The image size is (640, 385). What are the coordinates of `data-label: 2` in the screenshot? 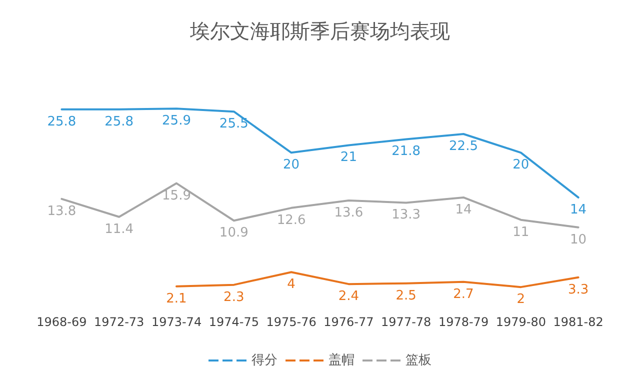 It's located at (521, 300).